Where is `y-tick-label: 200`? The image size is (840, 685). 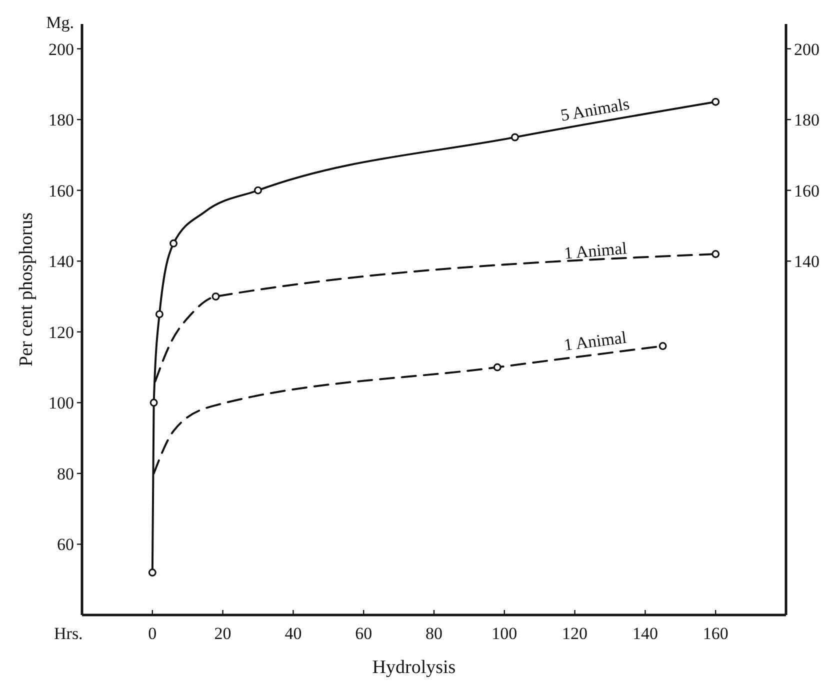 y-tick-label: 200 is located at coordinates (61, 49).